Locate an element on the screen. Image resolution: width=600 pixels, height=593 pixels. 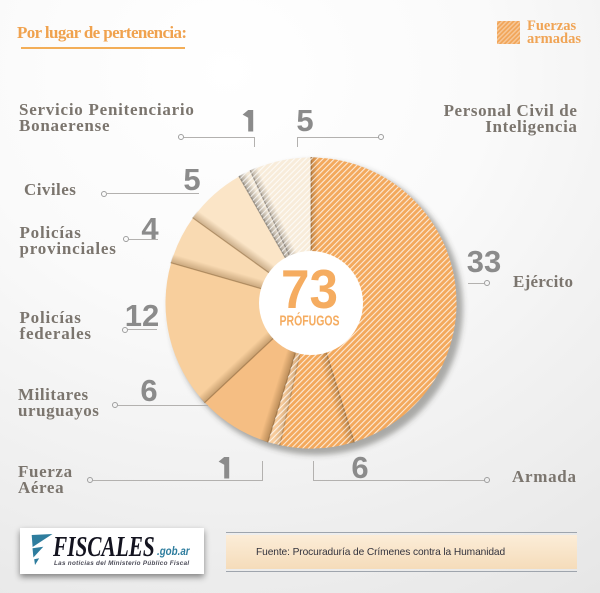
svg-text: 73 is located at coordinates (309, 289).